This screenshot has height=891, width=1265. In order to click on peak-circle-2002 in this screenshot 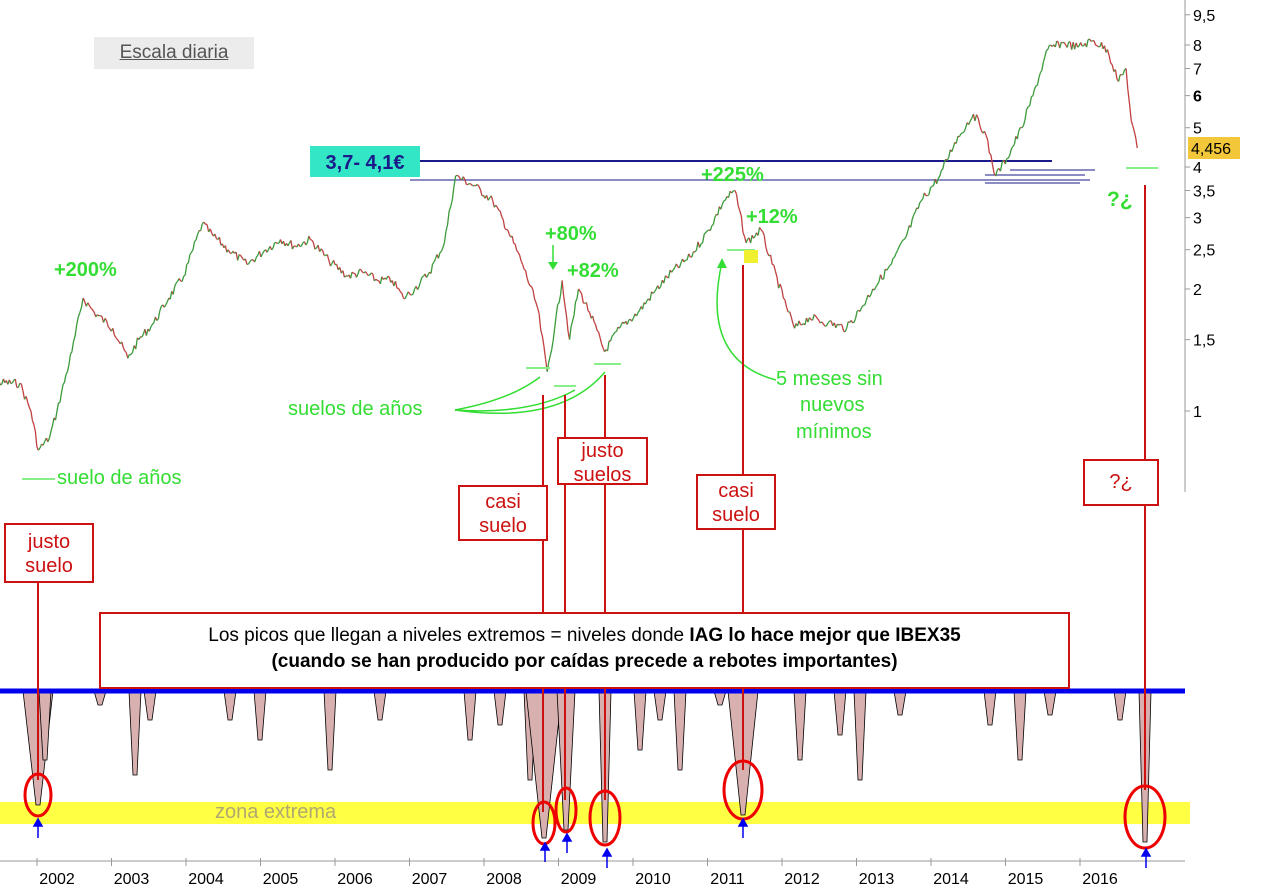, I will do `click(38, 795)`.